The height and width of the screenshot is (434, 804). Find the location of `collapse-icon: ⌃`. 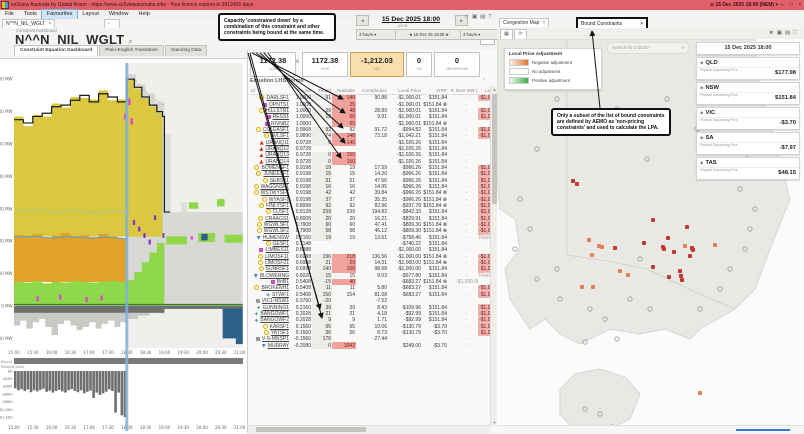

collapse-icon: ⌃ is located at coordinates (483, 81).